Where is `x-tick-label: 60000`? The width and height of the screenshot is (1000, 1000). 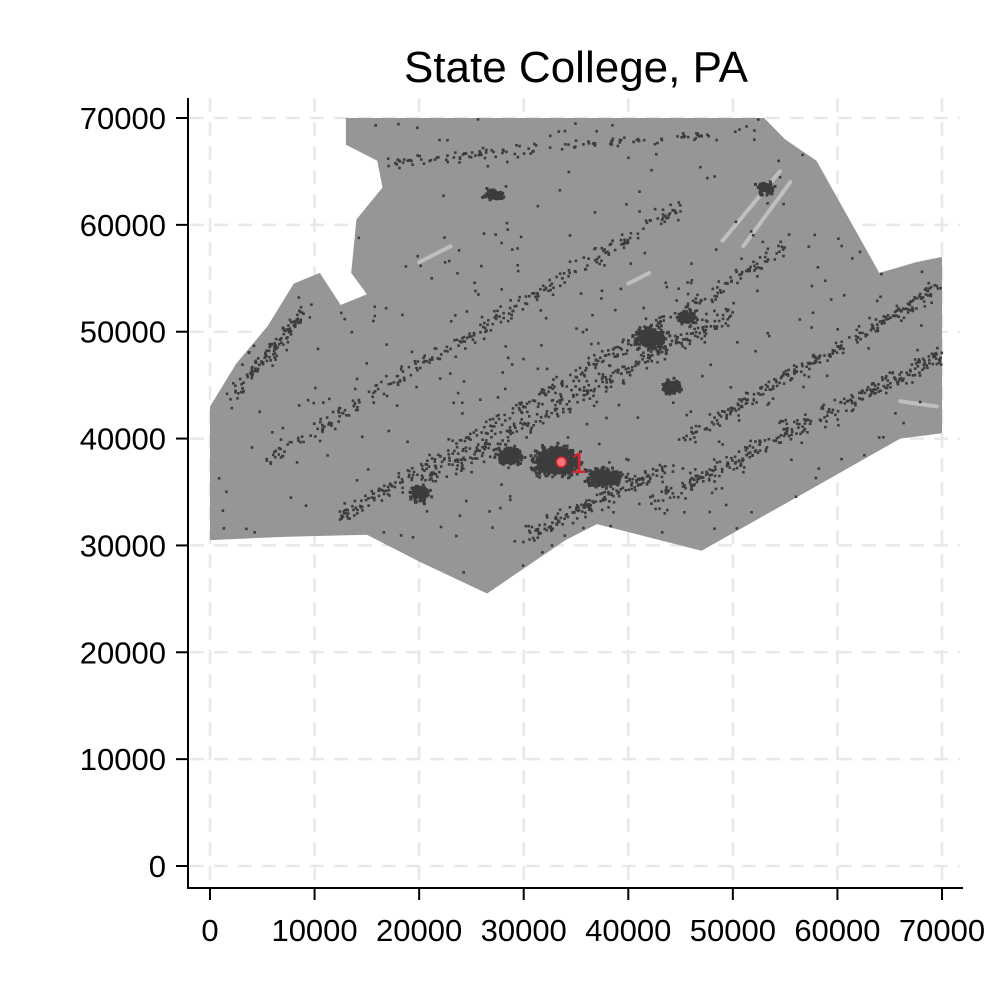
x-tick-label: 60000 is located at coordinates (837, 930).